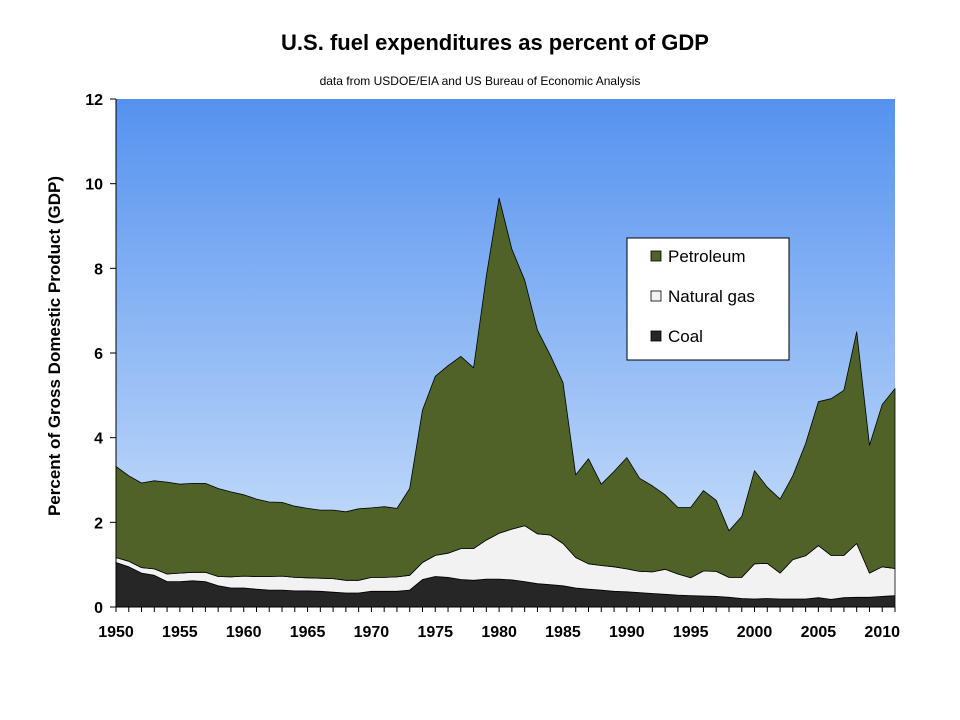 The height and width of the screenshot is (720, 960). I want to click on legend-label-natural-gas: Natural gas, so click(711, 296).